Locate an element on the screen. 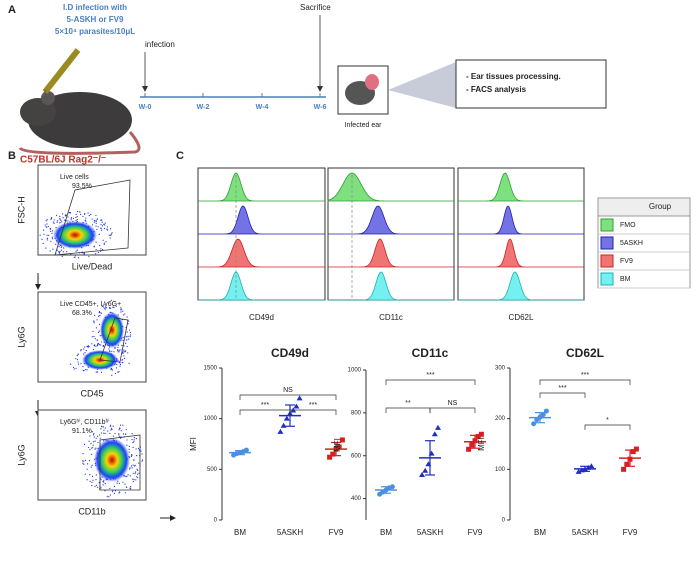 This screenshot has width=696, height=573. significance-label: *** is located at coordinates (562, 388).